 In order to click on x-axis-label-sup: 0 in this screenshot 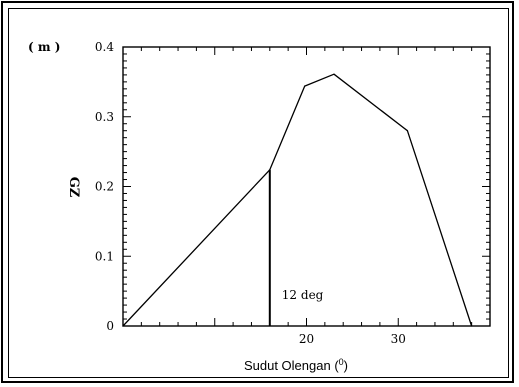, I will do `click(341, 362)`.